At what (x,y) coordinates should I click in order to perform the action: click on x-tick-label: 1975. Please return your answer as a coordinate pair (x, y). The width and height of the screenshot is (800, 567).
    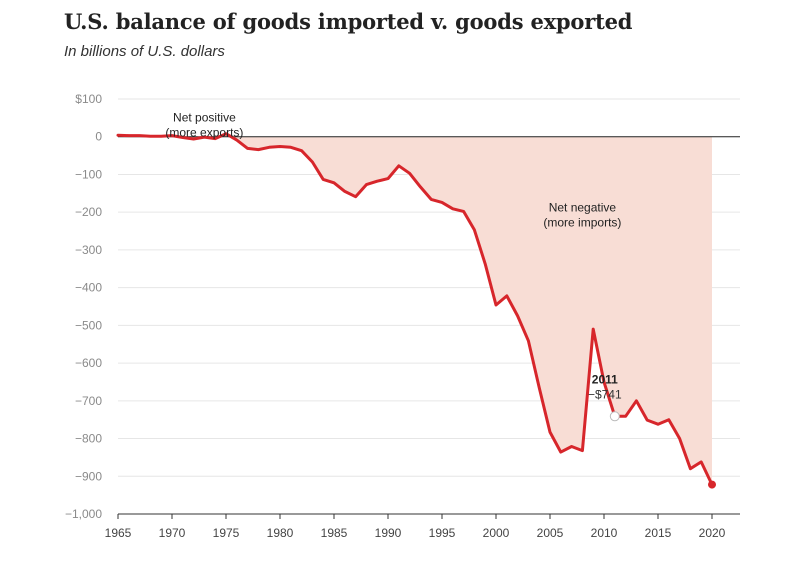
    Looking at the image, I should click on (226, 533).